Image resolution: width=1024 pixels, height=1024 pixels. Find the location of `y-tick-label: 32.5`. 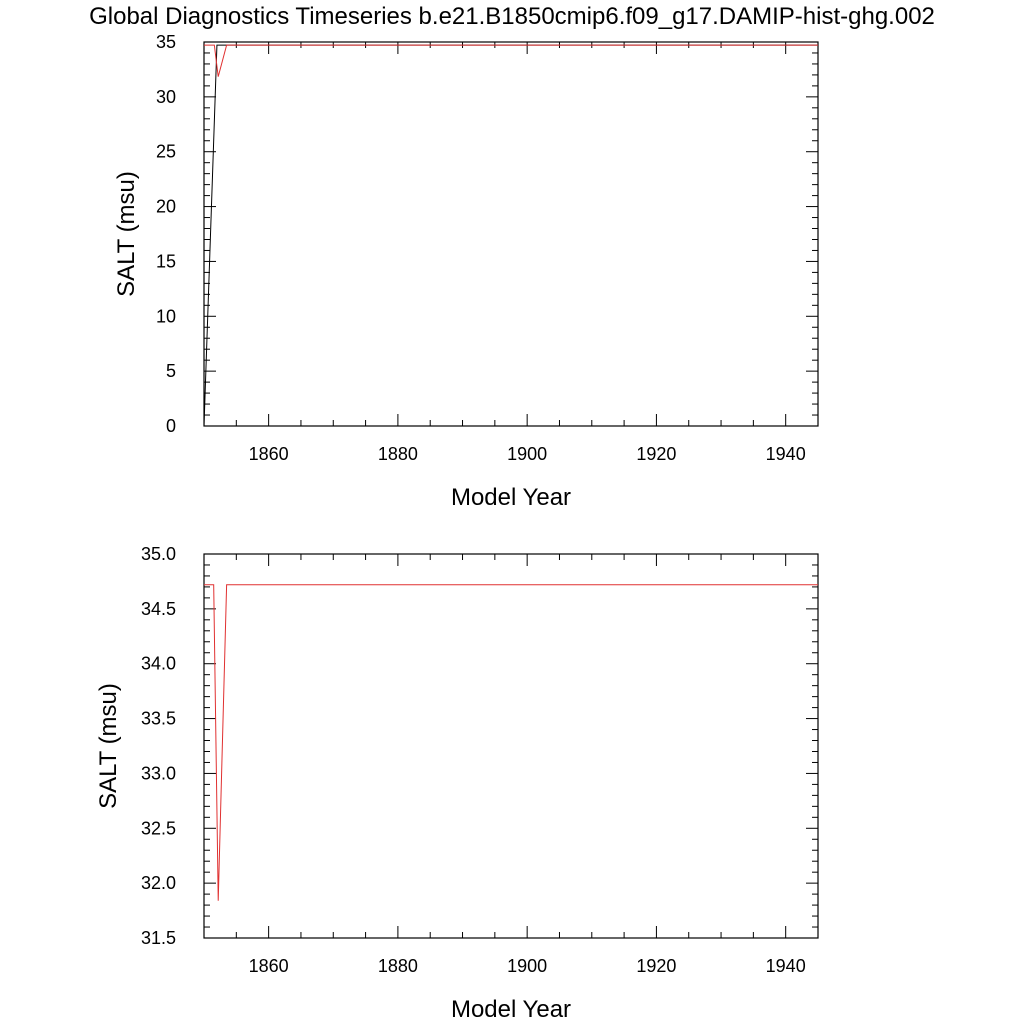

y-tick-label: 32.5 is located at coordinates (158, 828).